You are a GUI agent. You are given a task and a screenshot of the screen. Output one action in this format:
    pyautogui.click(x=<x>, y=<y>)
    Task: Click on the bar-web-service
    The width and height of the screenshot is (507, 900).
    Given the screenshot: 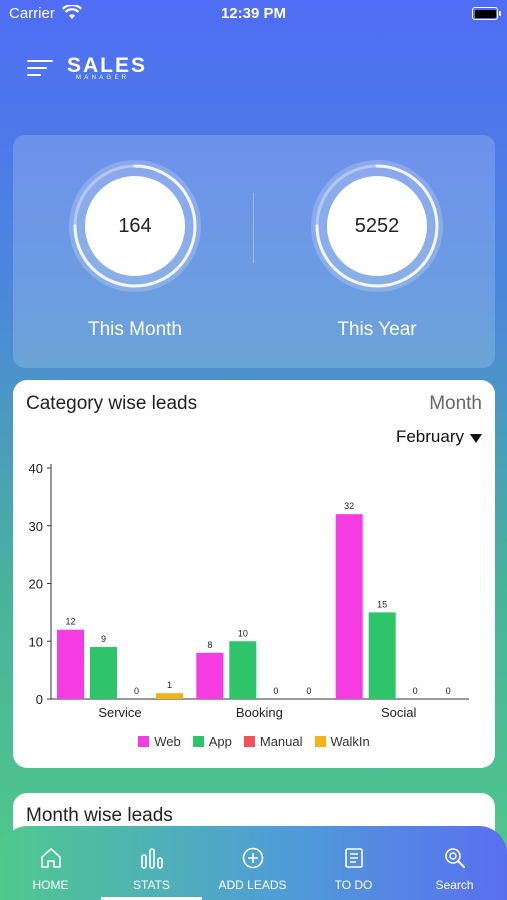 What is the action you would take?
    pyautogui.click(x=70, y=664)
    